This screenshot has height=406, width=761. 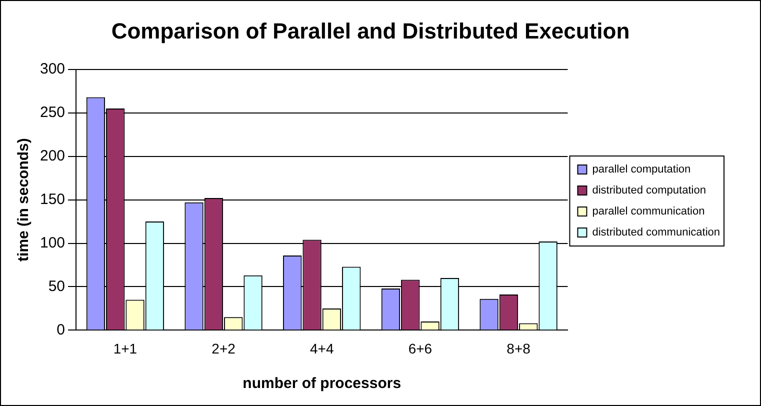 I want to click on y-tick-label: 250, so click(x=53, y=113).